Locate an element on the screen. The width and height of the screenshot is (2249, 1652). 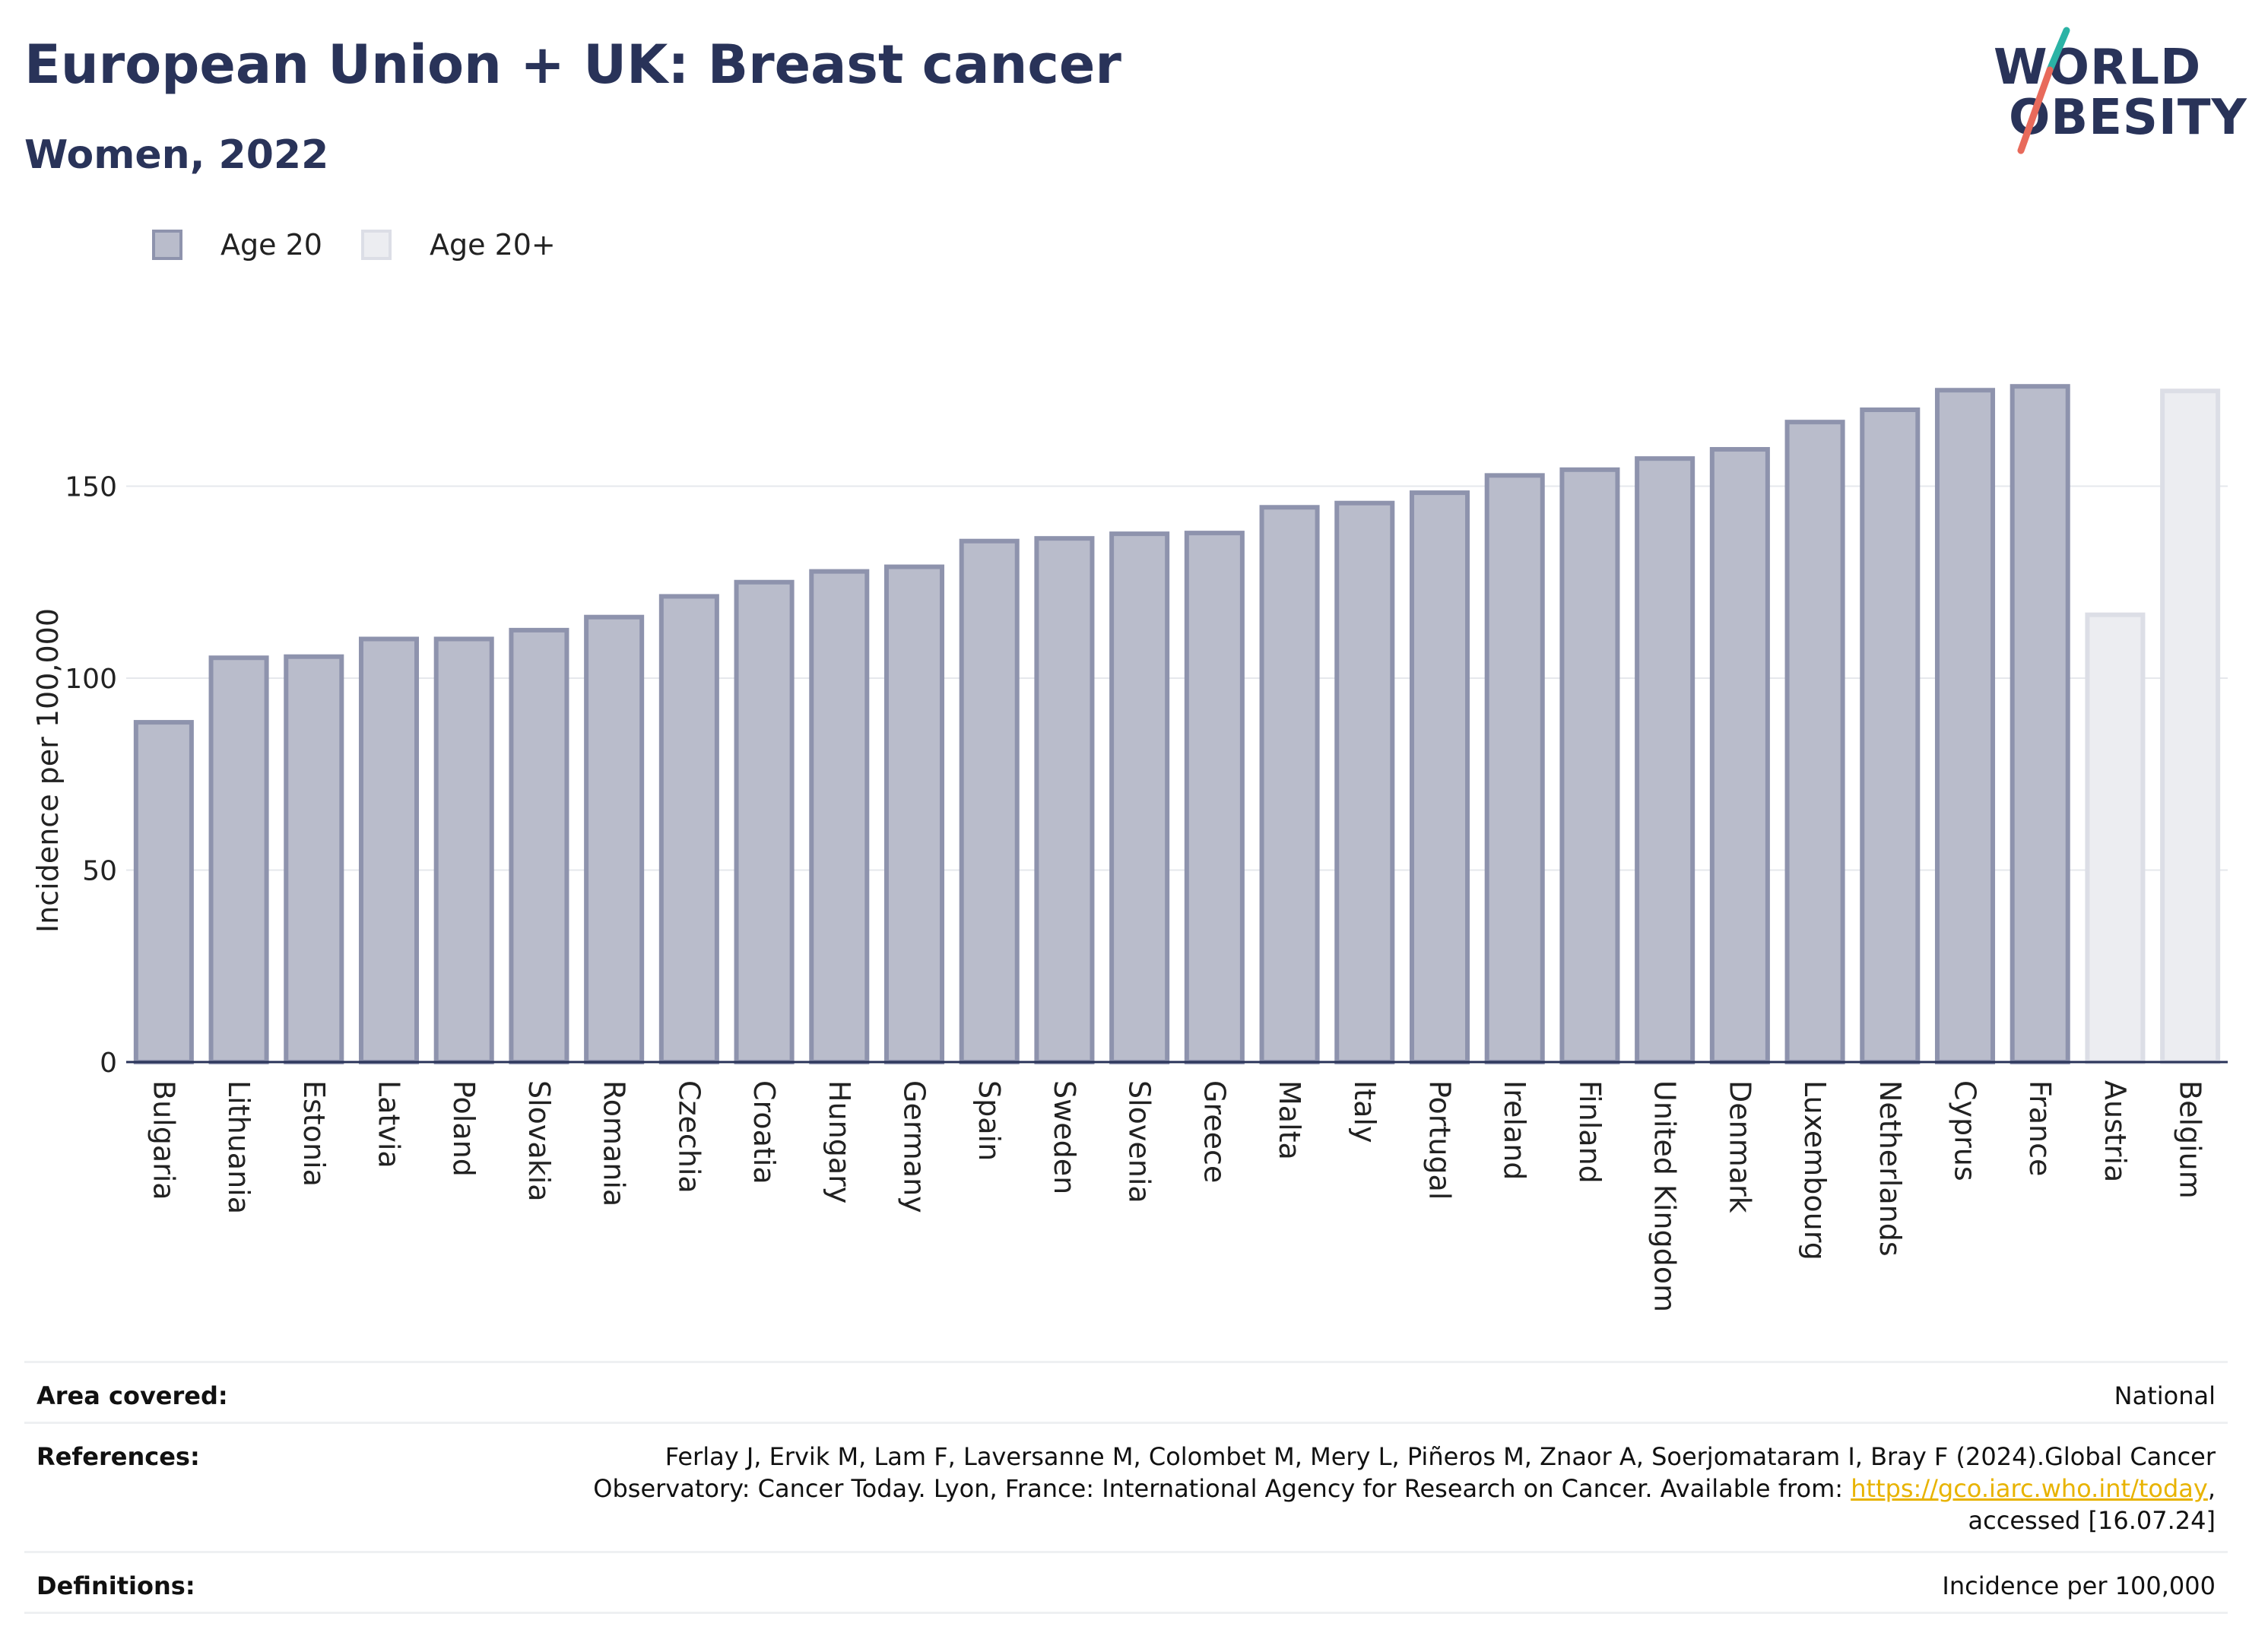
chart-subtitle: Women, 2022 is located at coordinates (176, 155).